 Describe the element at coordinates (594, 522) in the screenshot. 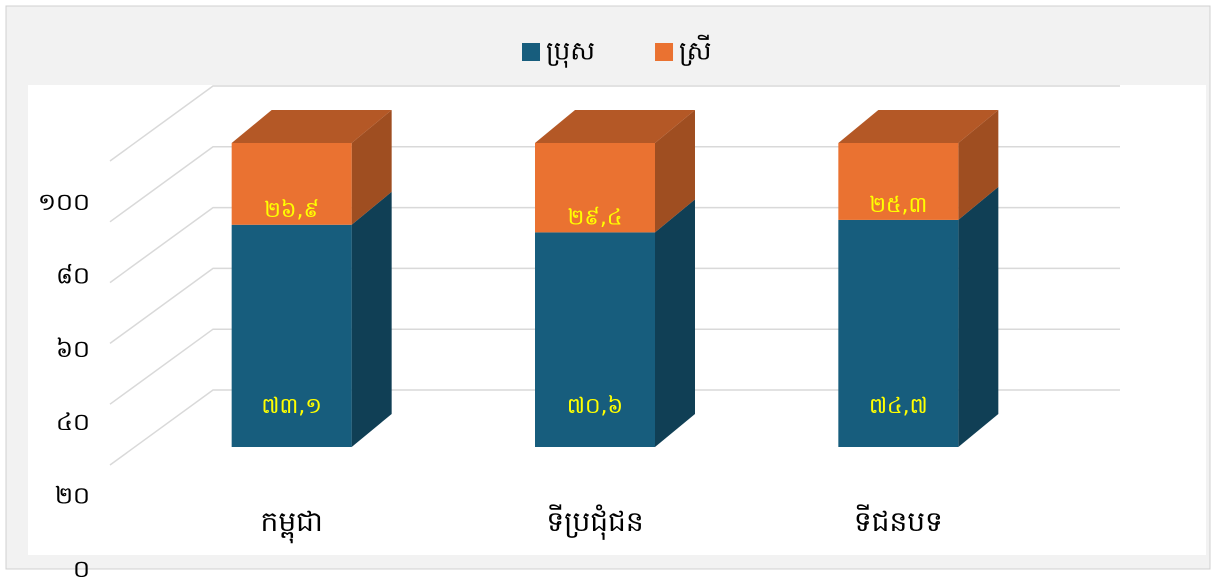

I see `x-tick-label: ទីប្រជុំជន` at that location.